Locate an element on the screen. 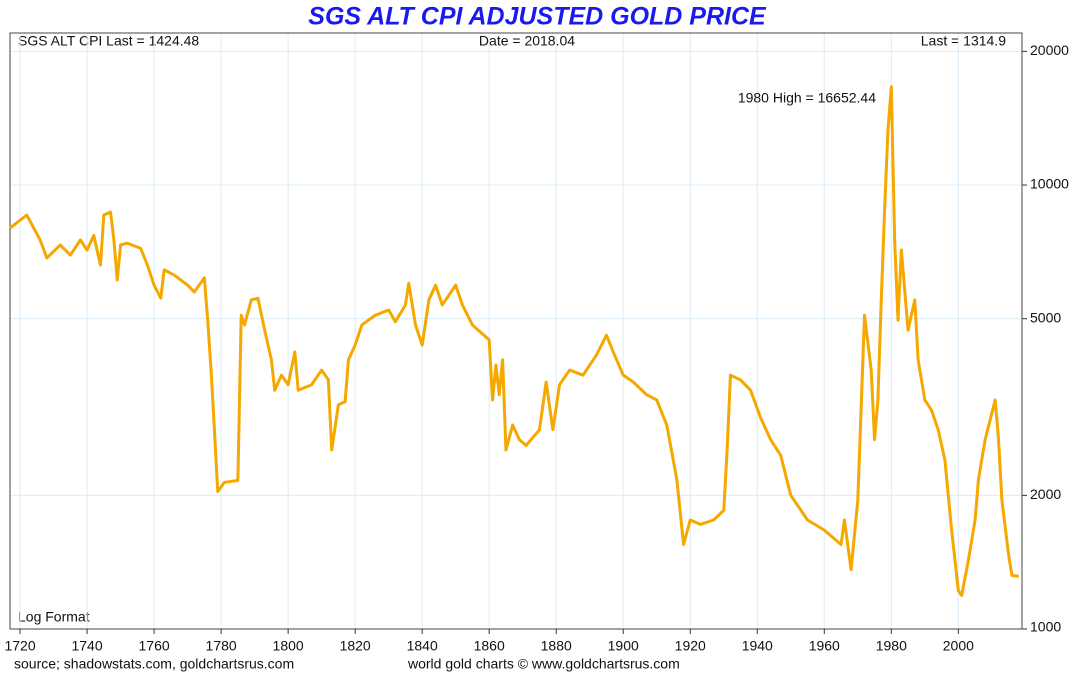  x-tick-label: 1740 is located at coordinates (86, 646).